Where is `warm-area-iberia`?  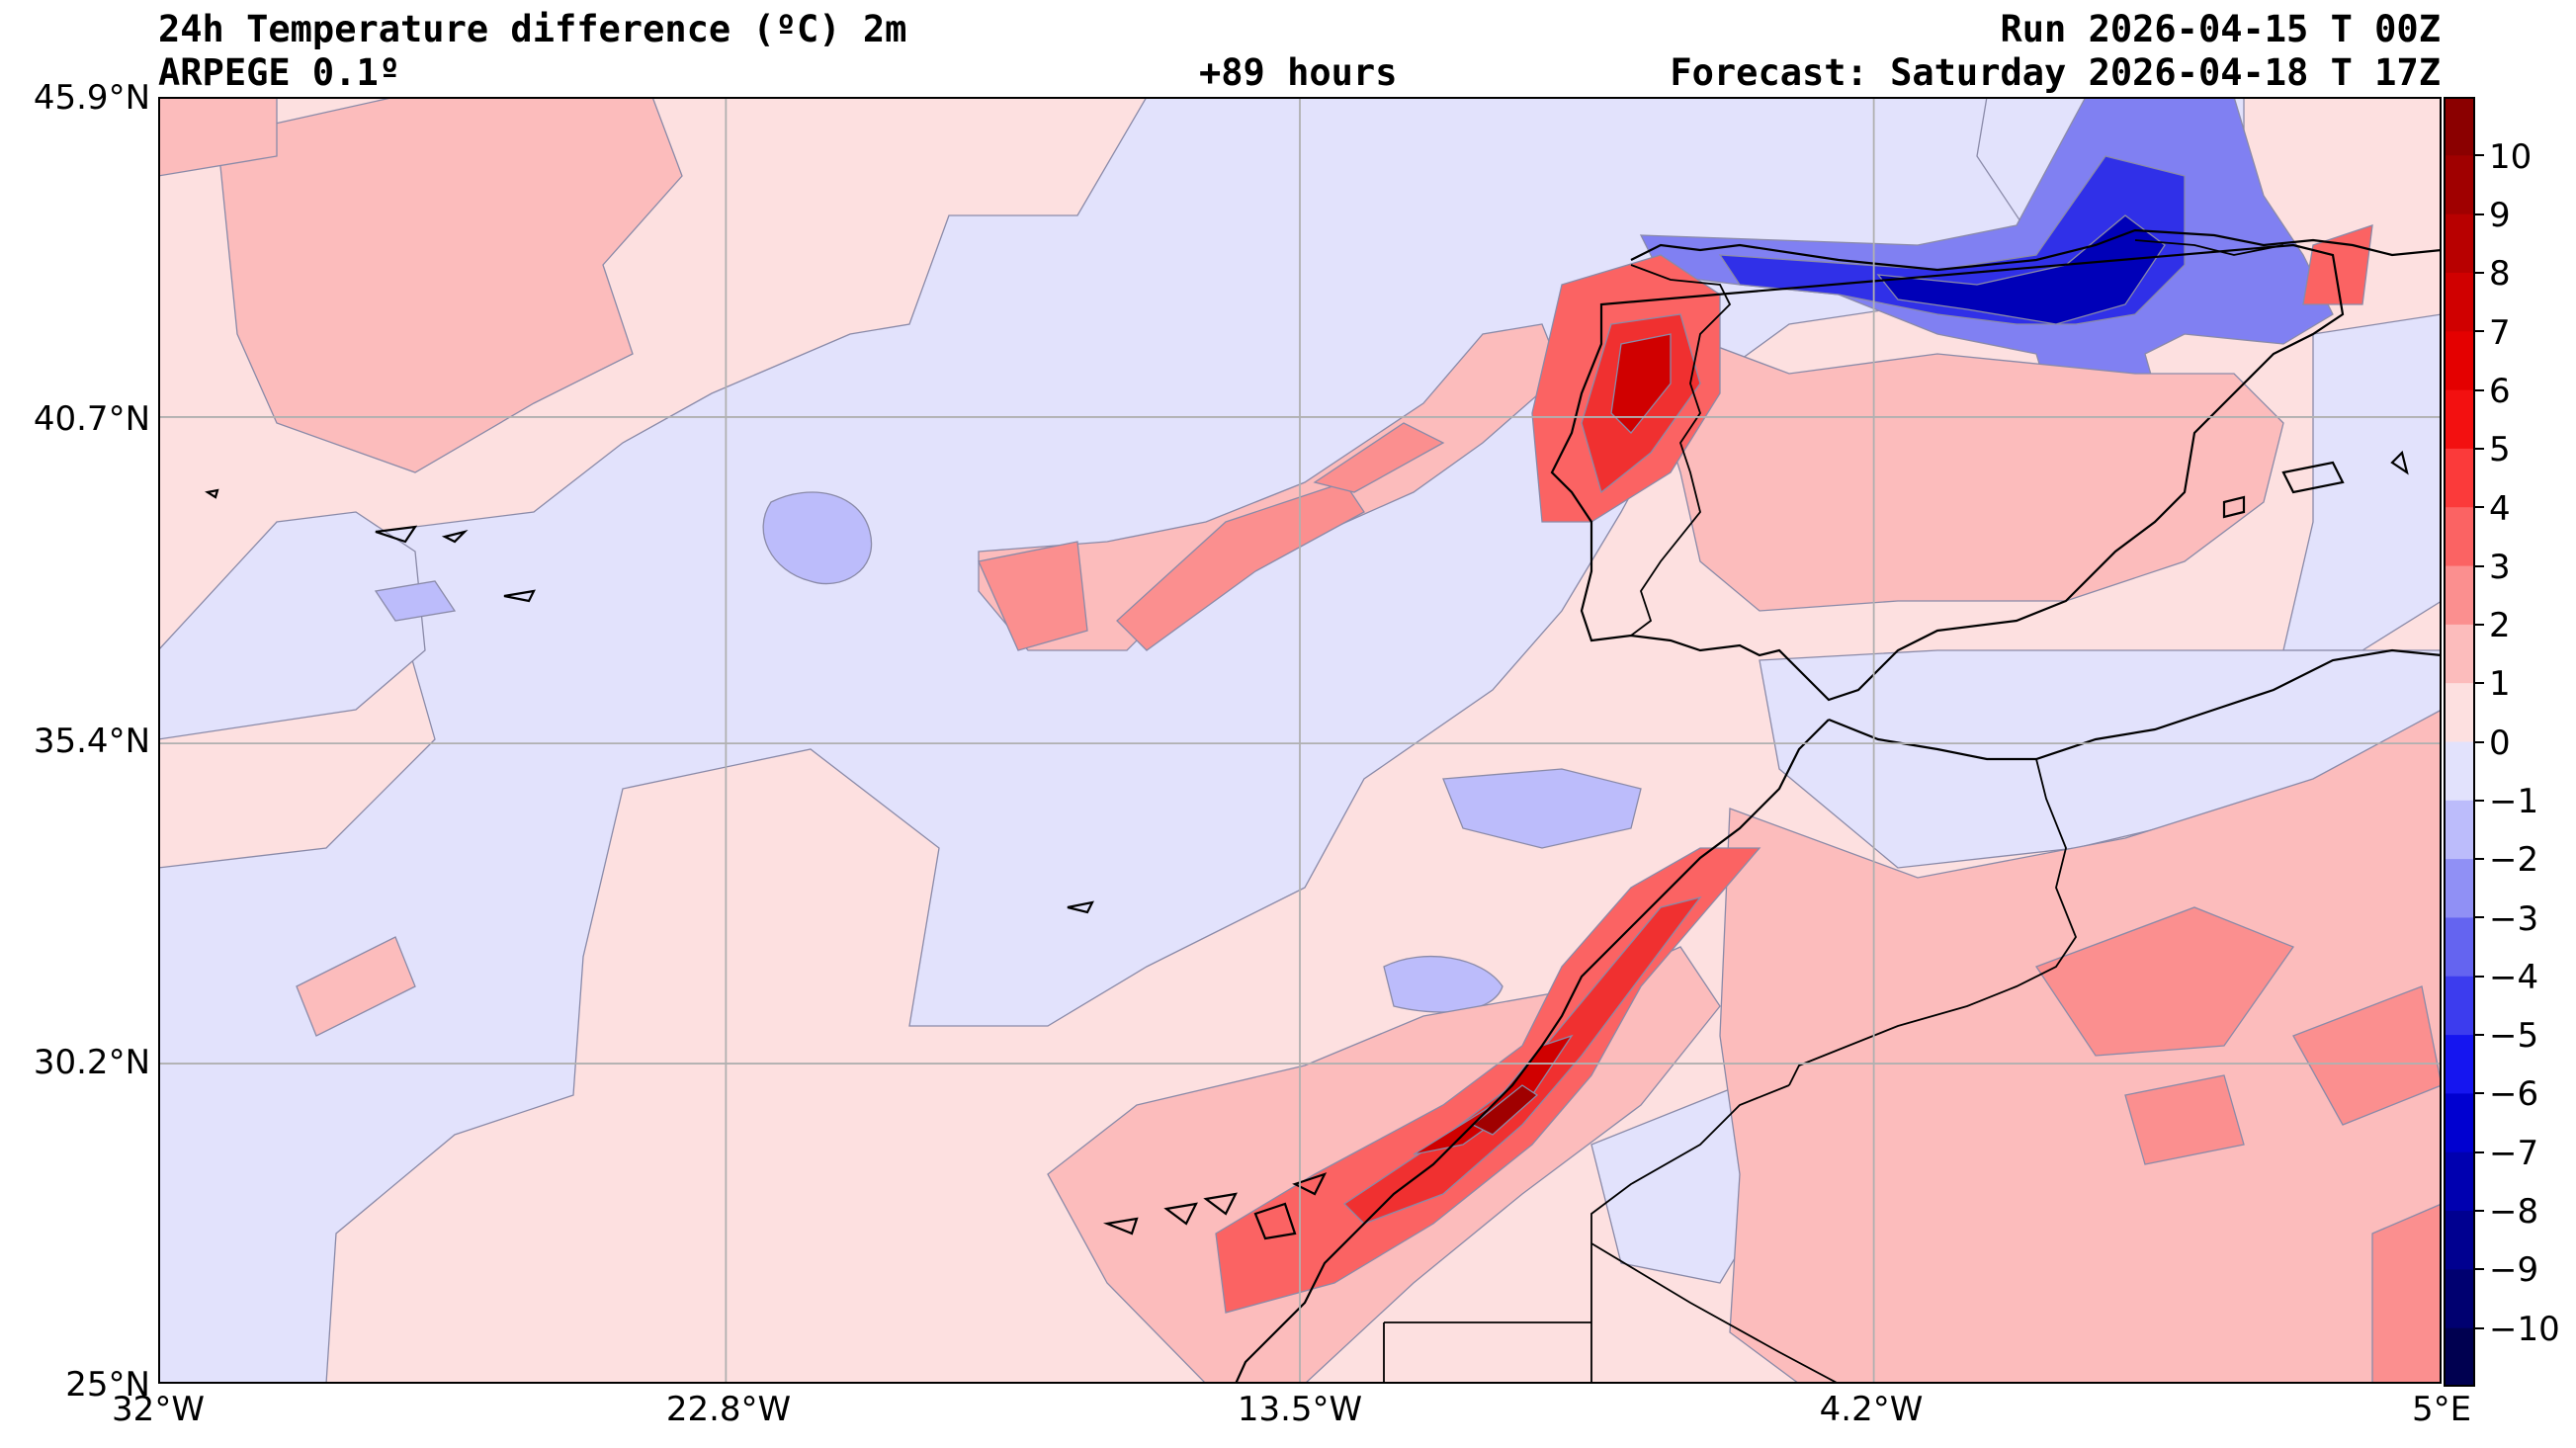 warm-area-iberia is located at coordinates (1956, 462).